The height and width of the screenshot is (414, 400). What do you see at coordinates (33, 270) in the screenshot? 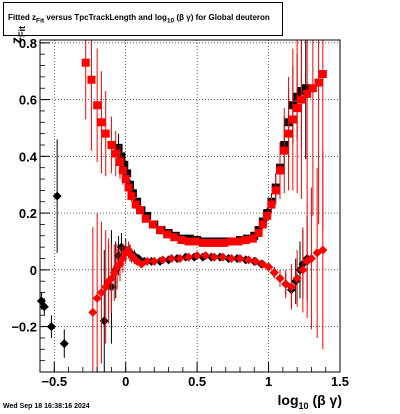
I see `y-tick-label: 0` at bounding box center [33, 270].